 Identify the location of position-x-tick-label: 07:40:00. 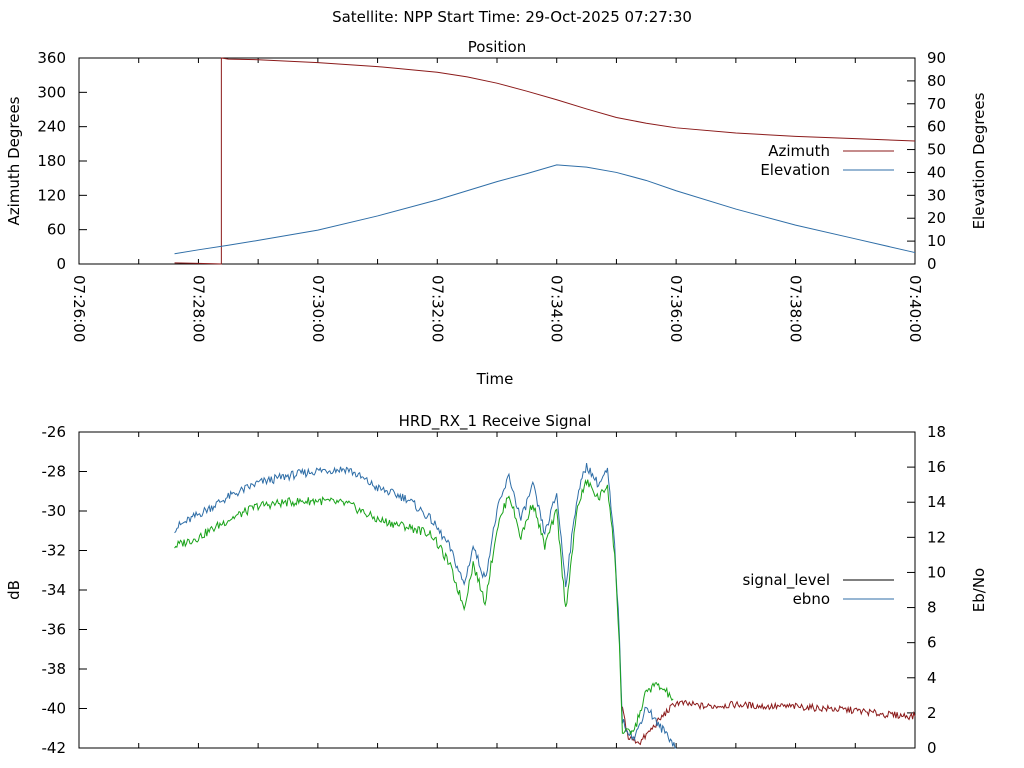
(915, 308).